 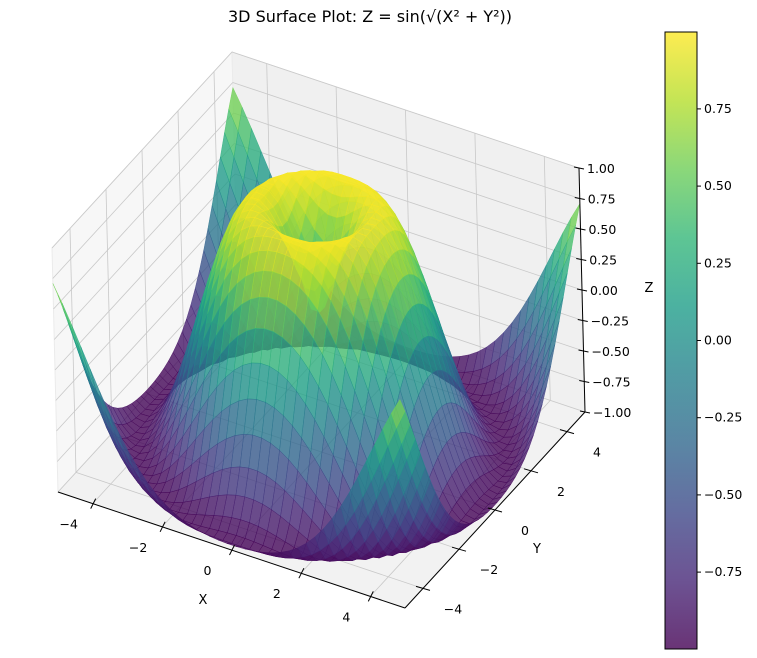 I want to click on x-tick-label: 4, so click(x=346, y=616).